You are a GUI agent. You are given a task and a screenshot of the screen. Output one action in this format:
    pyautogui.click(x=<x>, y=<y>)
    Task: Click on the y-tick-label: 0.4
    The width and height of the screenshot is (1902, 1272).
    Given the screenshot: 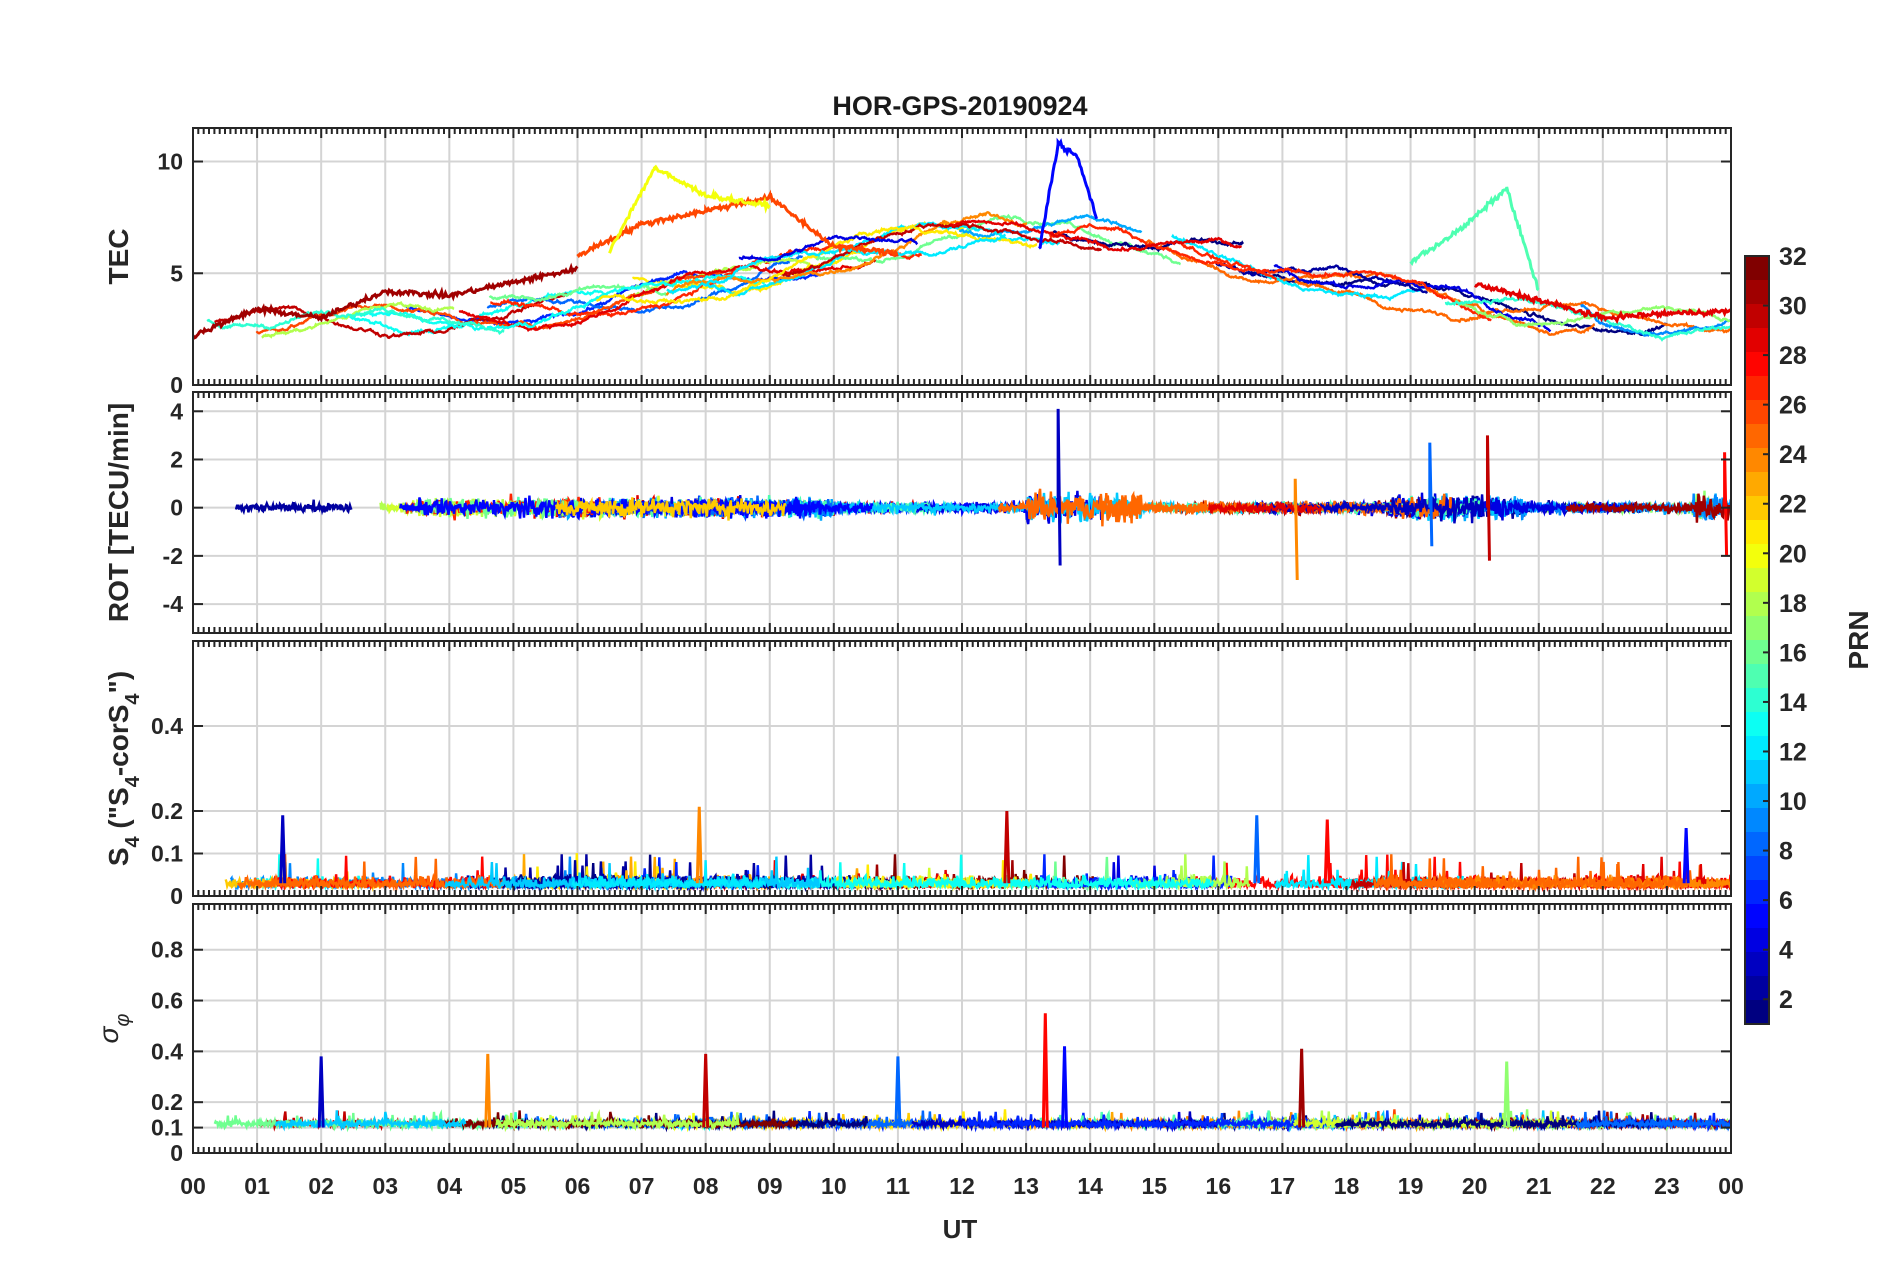 What is the action you would take?
    pyautogui.click(x=167, y=1051)
    